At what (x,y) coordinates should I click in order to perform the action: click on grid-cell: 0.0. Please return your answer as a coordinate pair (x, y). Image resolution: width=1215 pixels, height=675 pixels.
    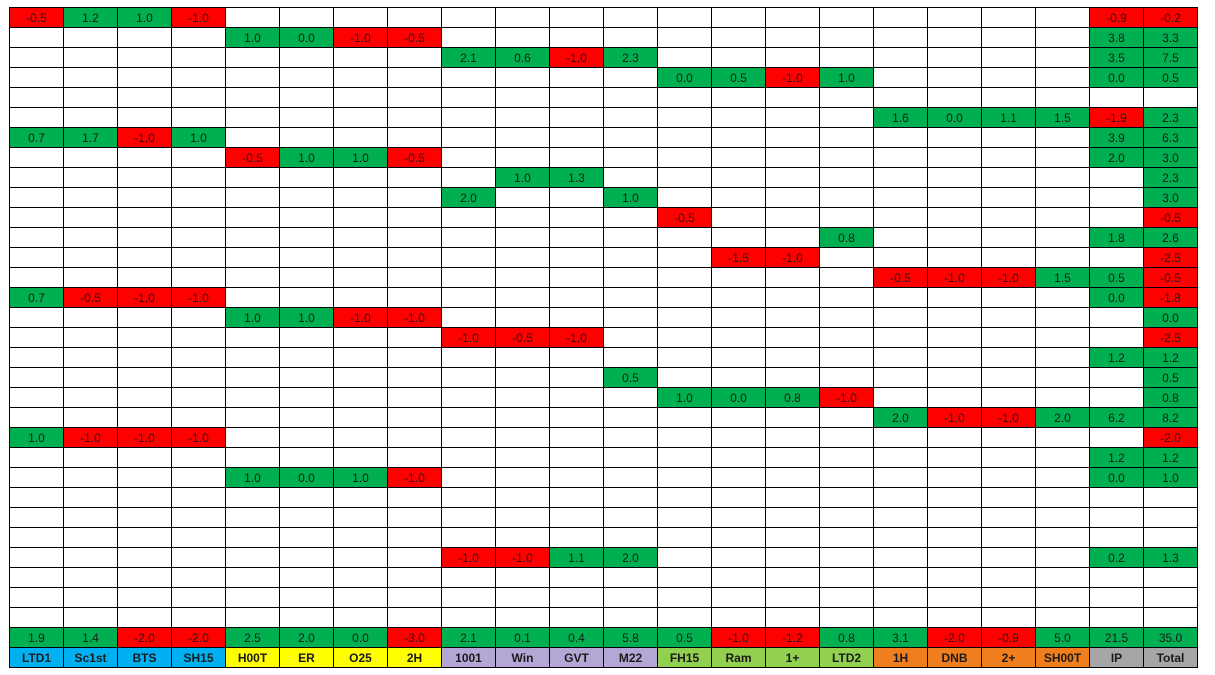
    Looking at the image, I should click on (307, 38).